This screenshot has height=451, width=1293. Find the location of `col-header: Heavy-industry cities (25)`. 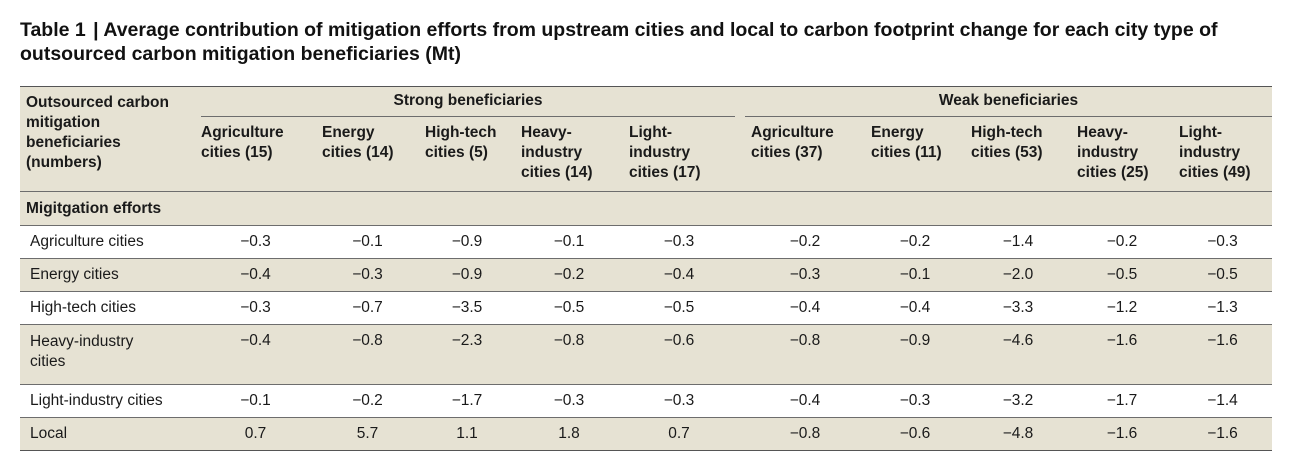

col-header: Heavy-industry cities (25) is located at coordinates (1113, 152).